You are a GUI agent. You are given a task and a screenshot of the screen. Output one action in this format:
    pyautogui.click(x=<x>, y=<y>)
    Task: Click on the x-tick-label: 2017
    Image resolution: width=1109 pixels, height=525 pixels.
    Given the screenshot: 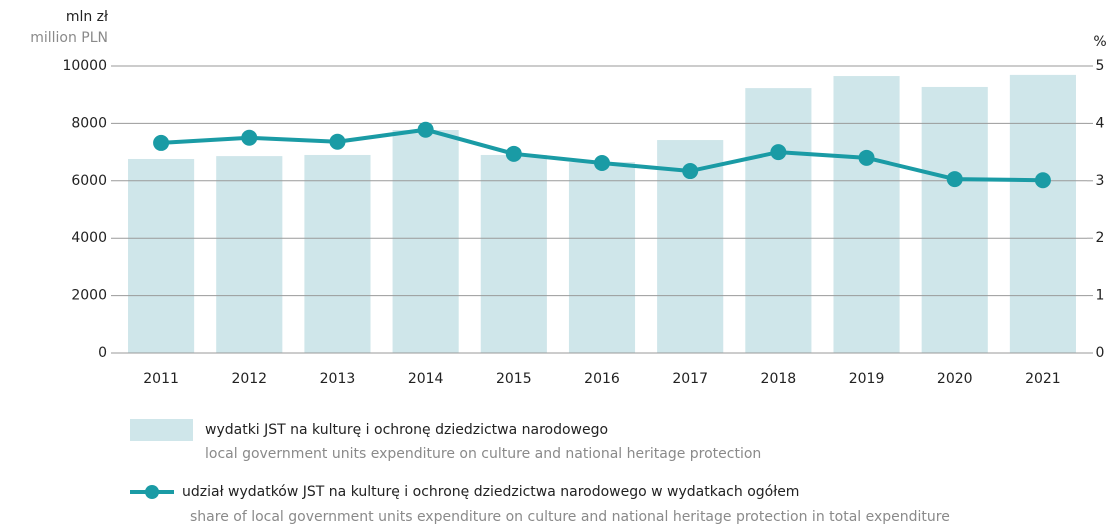 What is the action you would take?
    pyautogui.click(x=690, y=379)
    